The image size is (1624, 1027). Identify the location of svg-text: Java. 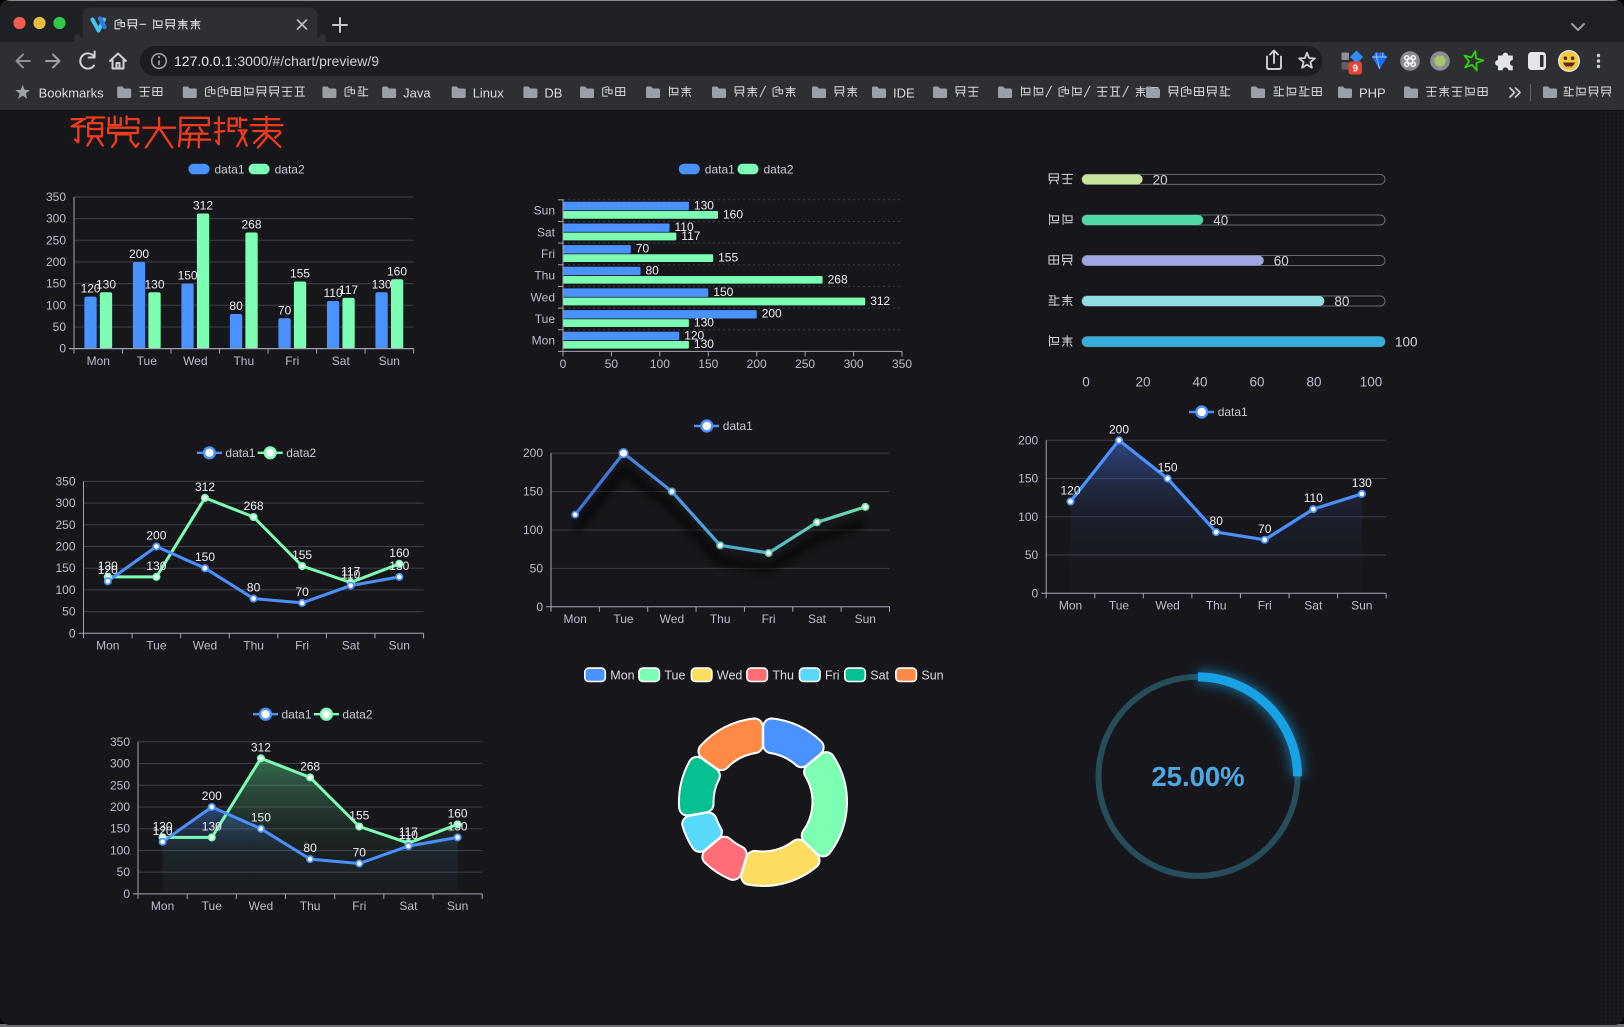
(417, 92).